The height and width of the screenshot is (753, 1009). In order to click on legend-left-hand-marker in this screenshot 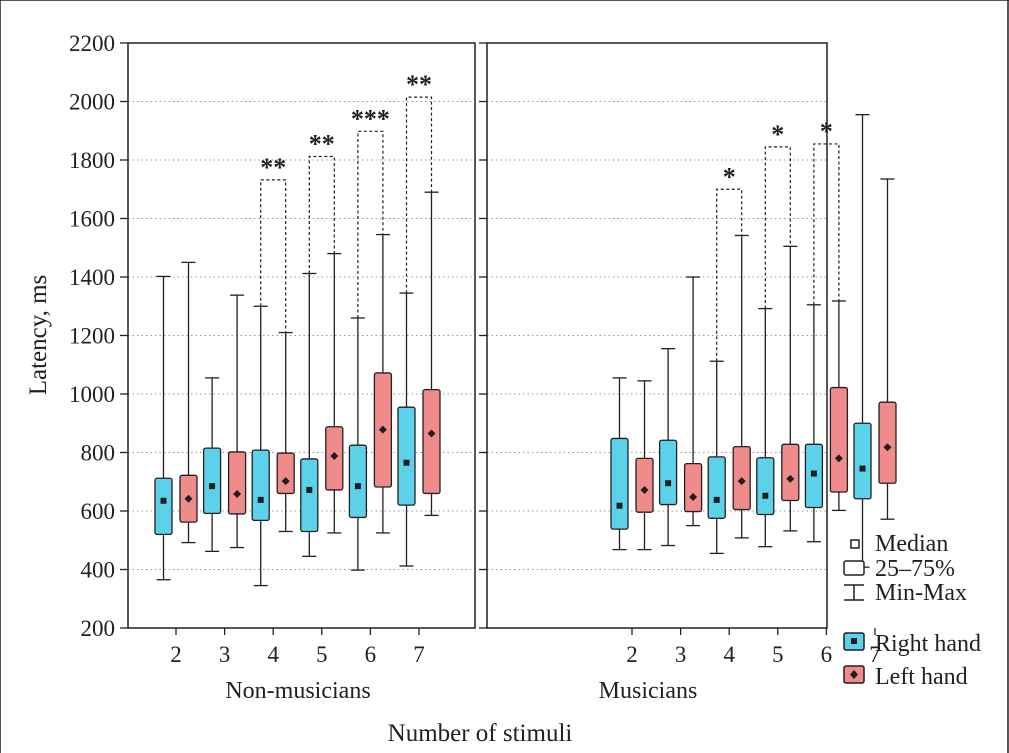, I will do `click(854, 674)`.